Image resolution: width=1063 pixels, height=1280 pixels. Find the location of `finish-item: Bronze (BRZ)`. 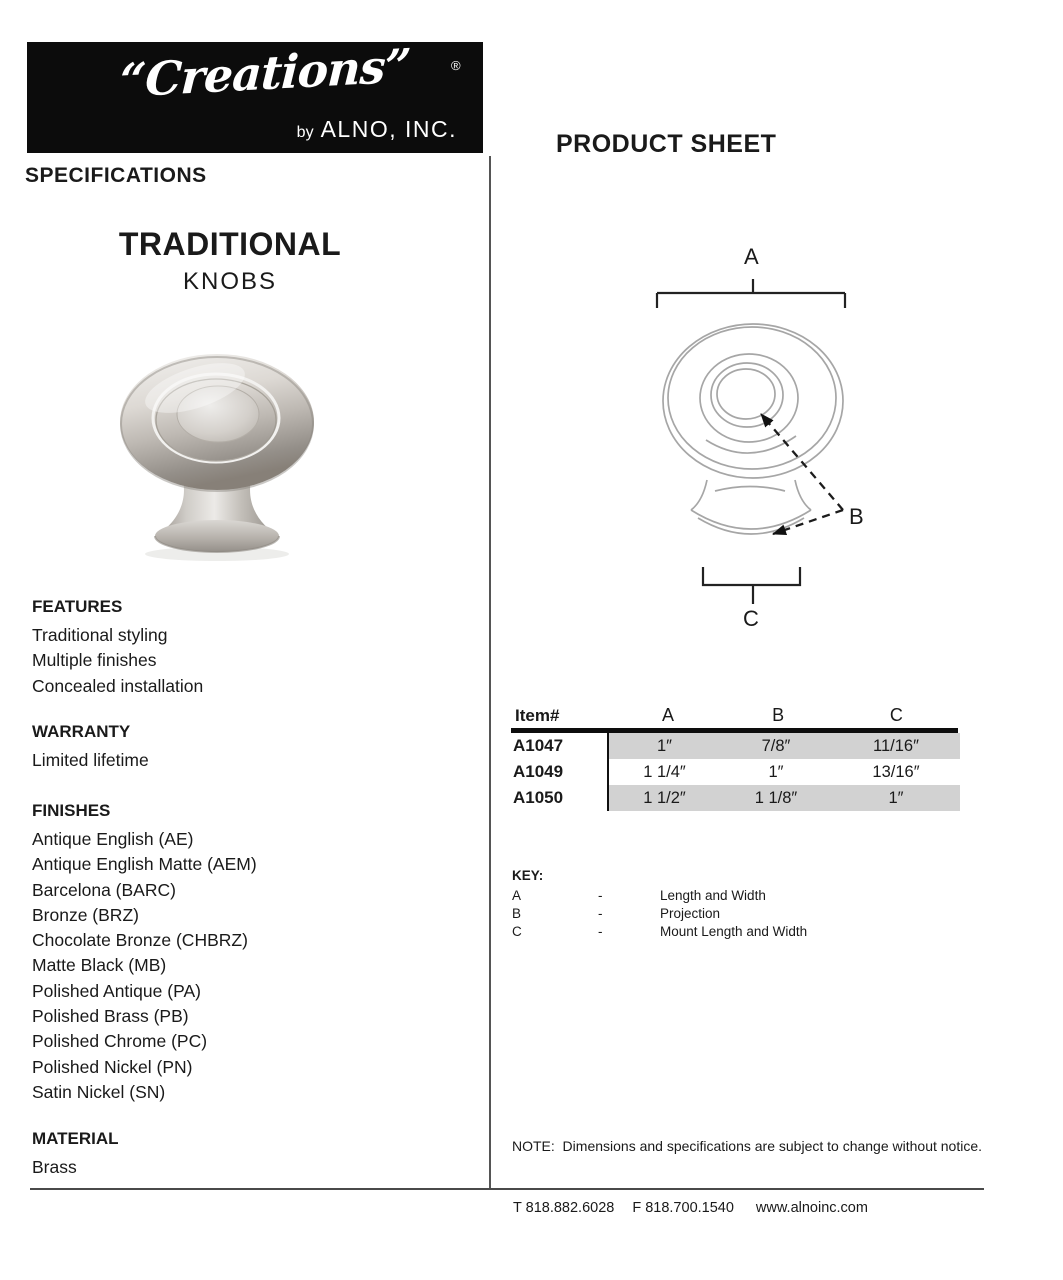

finish-item: Bronze (BRZ) is located at coordinates (85, 914).